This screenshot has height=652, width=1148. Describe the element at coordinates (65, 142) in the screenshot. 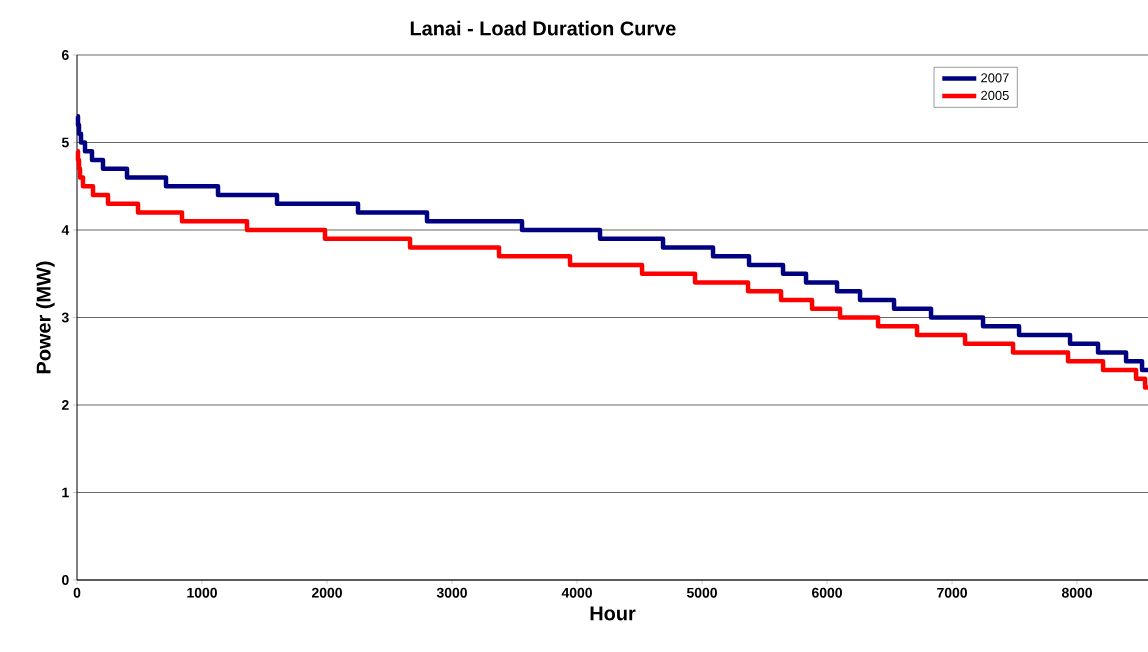

I see `y-tick-label: 5` at that location.